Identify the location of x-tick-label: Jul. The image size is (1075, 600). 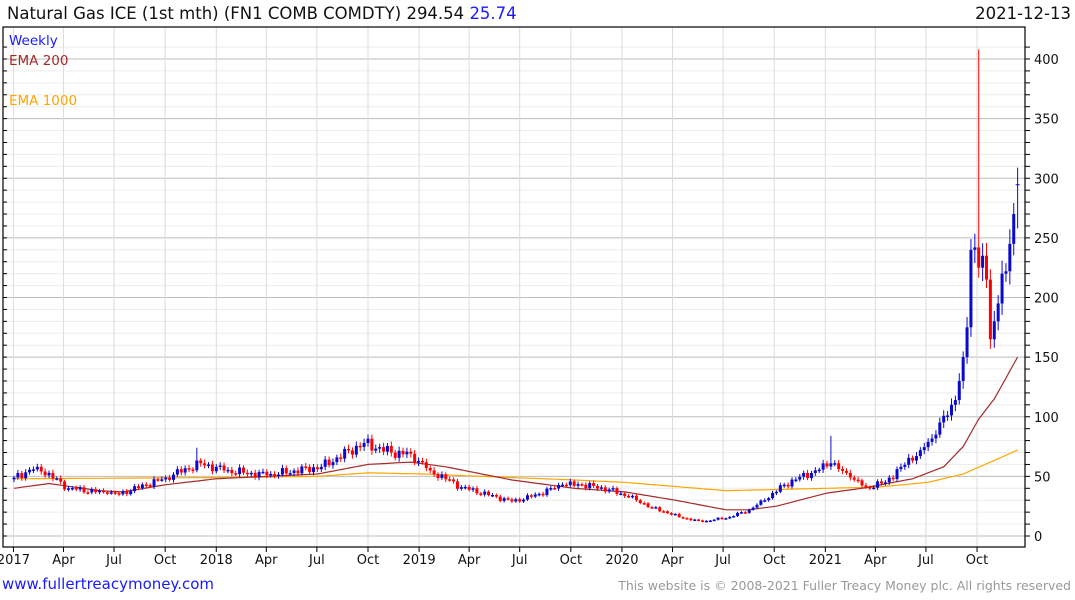
(519, 560).